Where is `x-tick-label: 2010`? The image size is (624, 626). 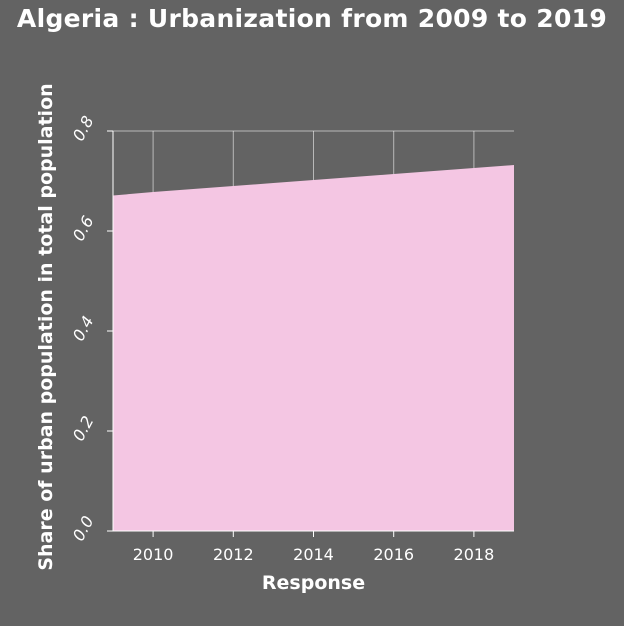 x-tick-label: 2010 is located at coordinates (153, 554).